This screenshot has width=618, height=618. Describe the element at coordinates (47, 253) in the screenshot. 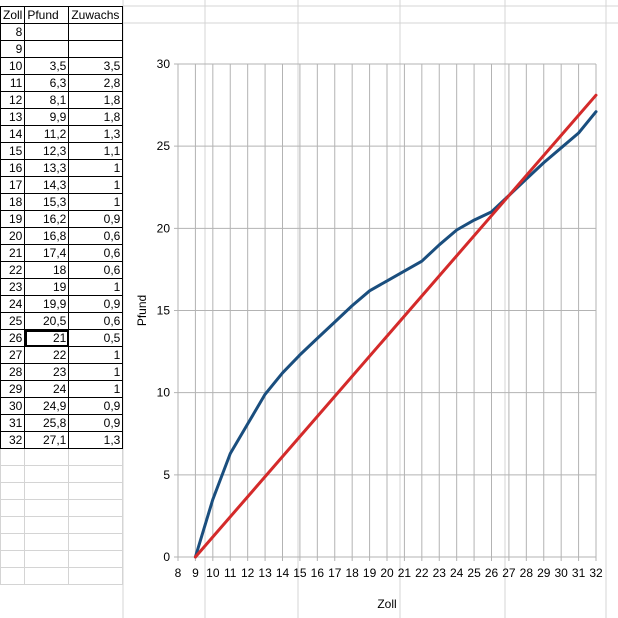

I see `pfund-cell: 17,4` at that location.